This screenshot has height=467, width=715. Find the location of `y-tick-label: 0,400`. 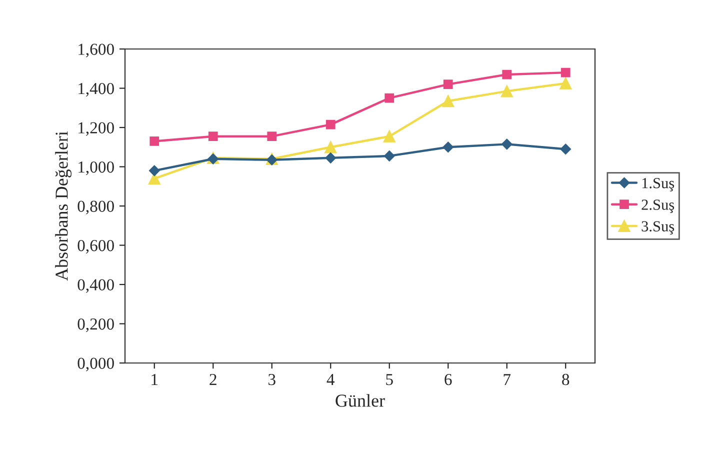

y-tick-label: 0,400 is located at coordinates (96, 286).